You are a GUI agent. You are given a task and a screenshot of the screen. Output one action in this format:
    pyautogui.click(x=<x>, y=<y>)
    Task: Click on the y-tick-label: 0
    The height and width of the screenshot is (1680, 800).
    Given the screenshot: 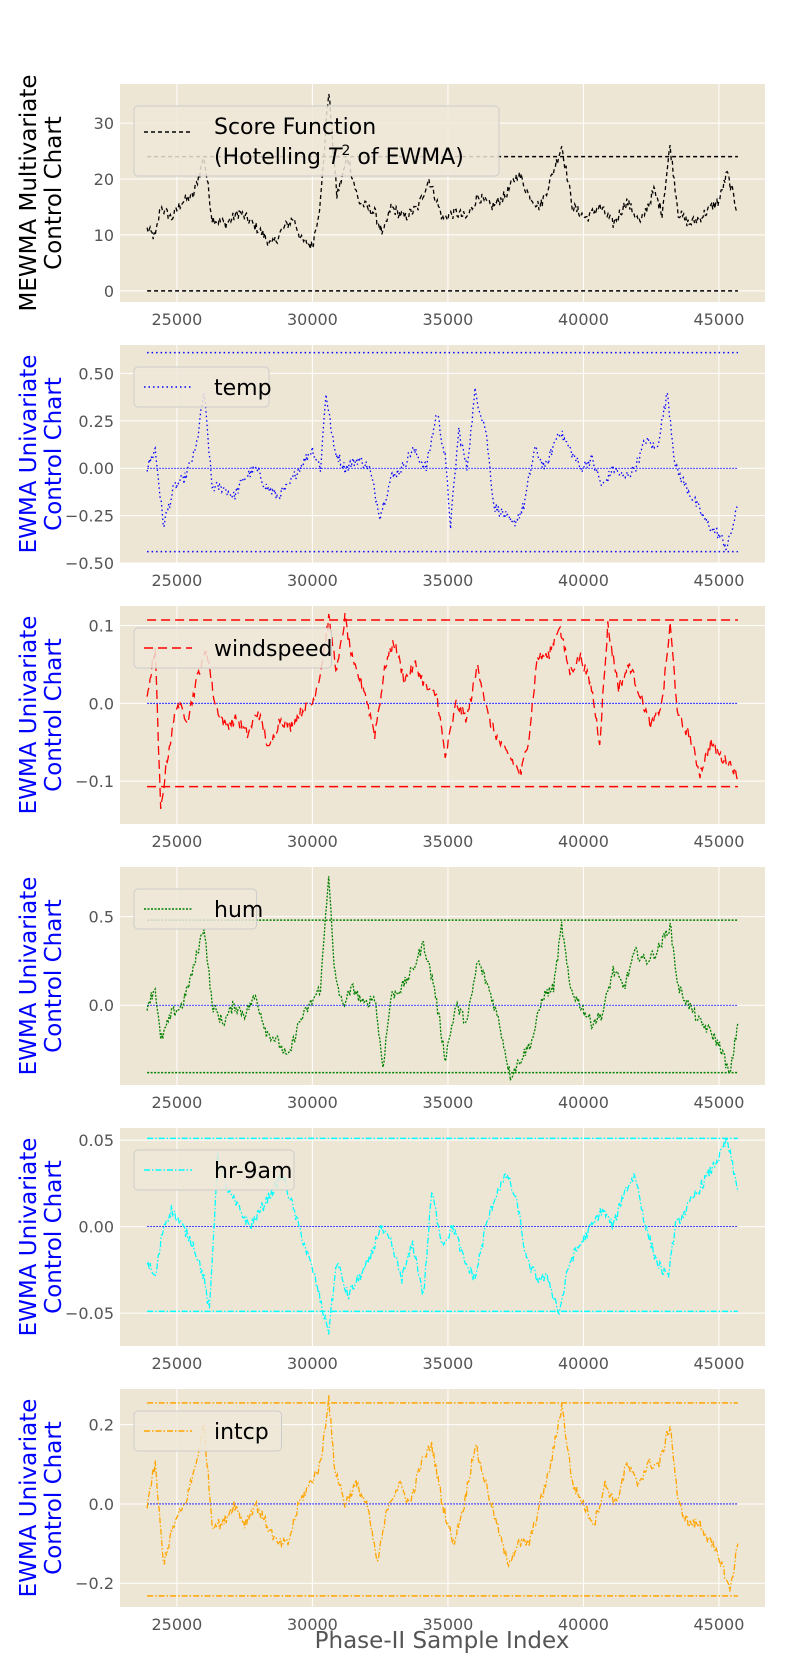 What is the action you would take?
    pyautogui.click(x=109, y=291)
    